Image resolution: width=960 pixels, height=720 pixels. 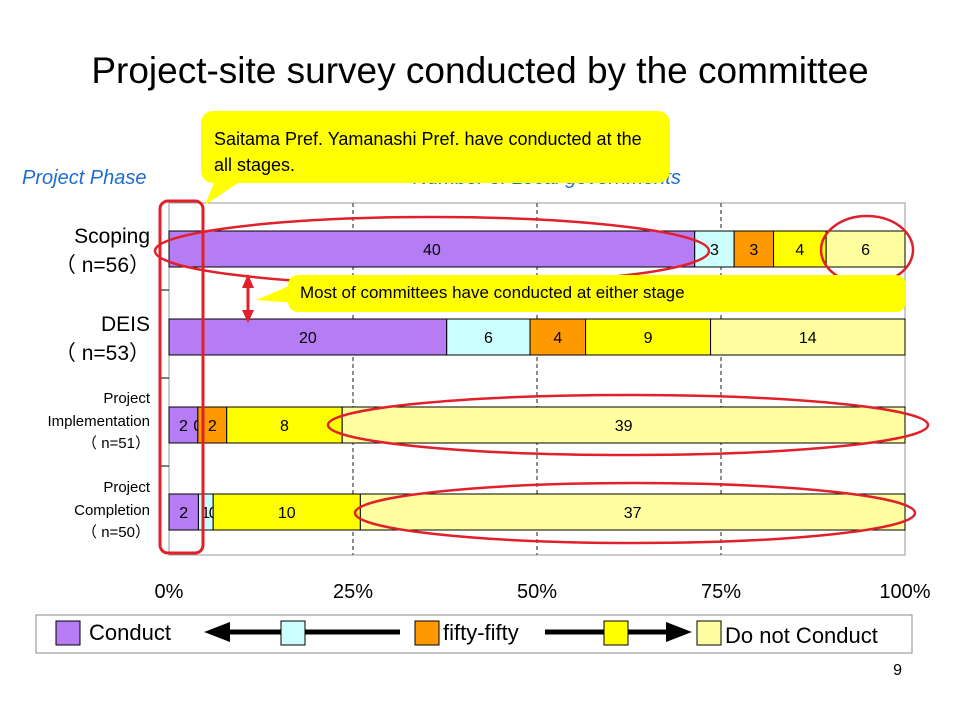 I want to click on bar-scoping-fifty, so click(x=754, y=249).